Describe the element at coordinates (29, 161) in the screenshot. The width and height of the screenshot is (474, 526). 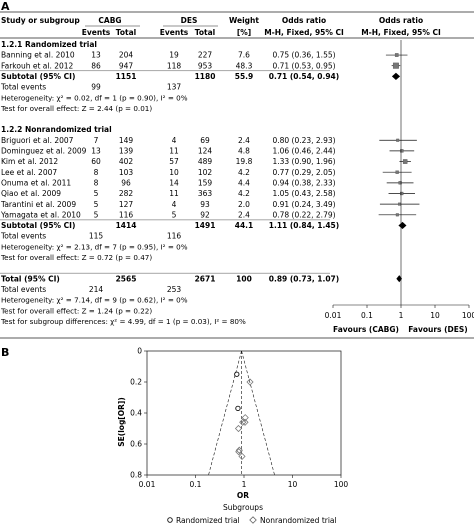
I see `row-label: Kim et al. 2012` at that location.